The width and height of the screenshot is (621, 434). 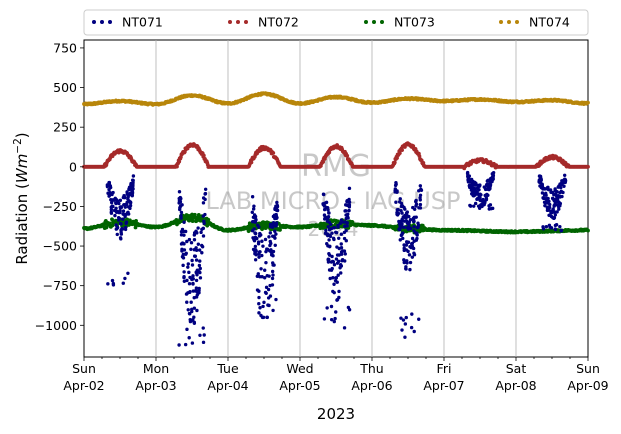 I want to click on legend-box, so click(x=336, y=22).